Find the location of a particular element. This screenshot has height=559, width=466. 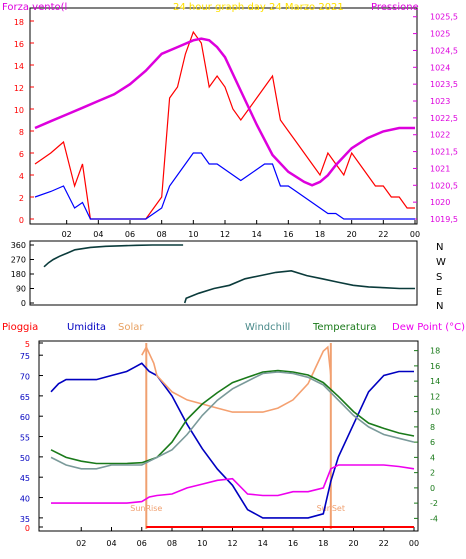

panel3-xtick-label: 18 is located at coordinates (323, 543).